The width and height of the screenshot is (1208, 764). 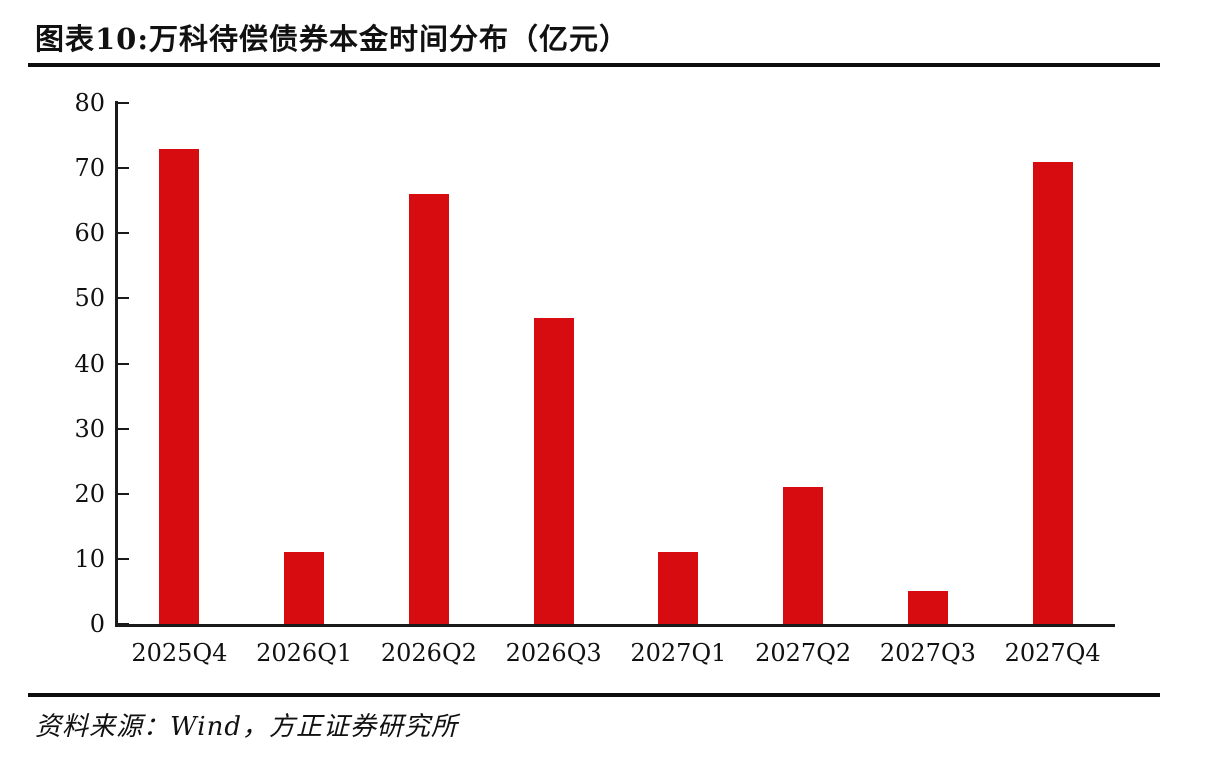 What do you see at coordinates (304, 653) in the screenshot?
I see `x-category-label: 2026Q1` at bounding box center [304, 653].